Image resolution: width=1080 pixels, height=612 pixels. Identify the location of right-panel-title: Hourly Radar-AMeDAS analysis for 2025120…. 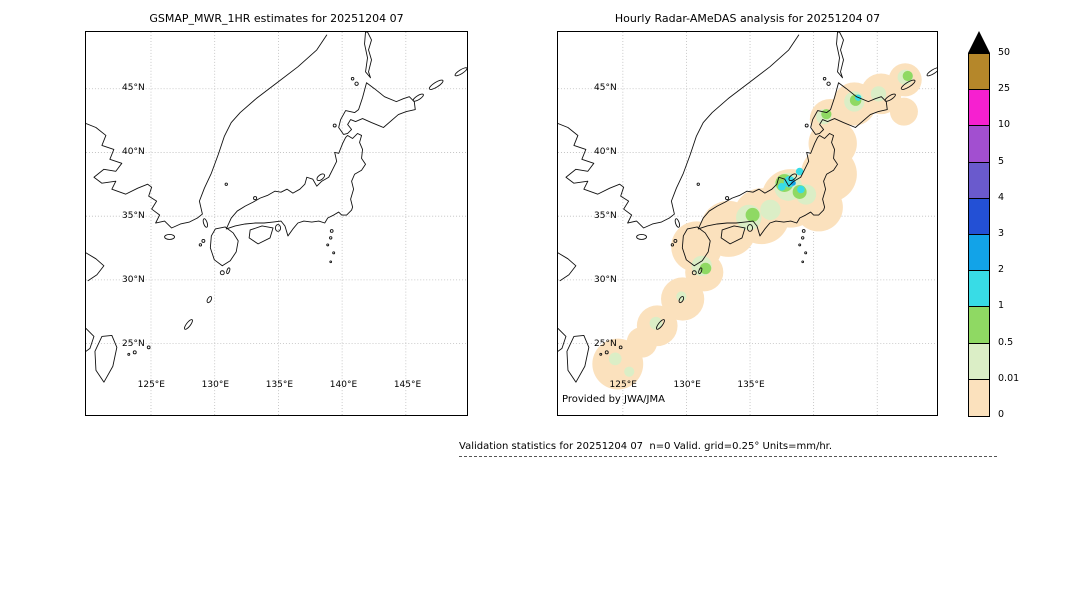
(747, 18).